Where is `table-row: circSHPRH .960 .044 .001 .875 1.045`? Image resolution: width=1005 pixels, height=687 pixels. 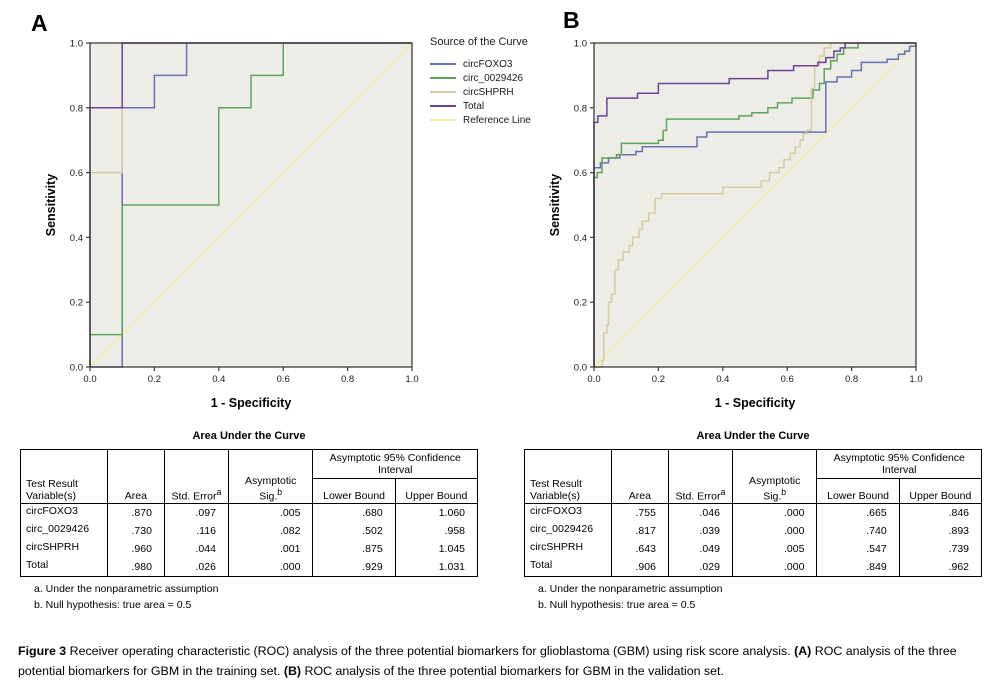 table-row: circSHPRH .960 .044 .001 .875 1.045 is located at coordinates (249, 549).